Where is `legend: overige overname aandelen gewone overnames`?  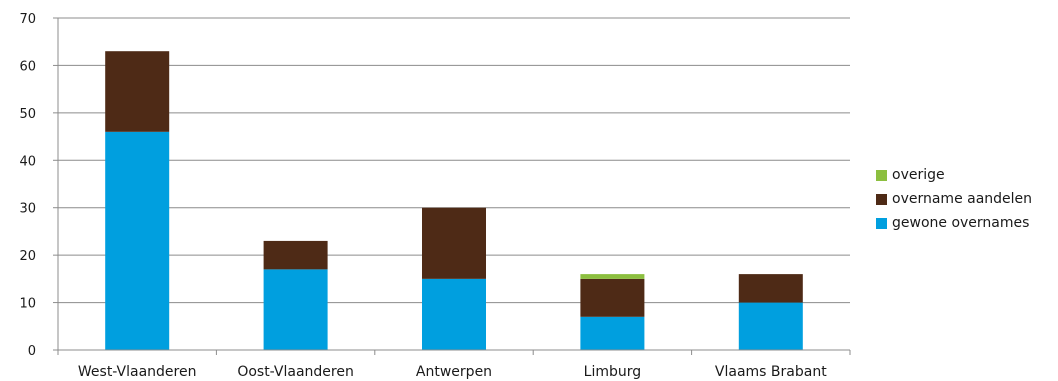 legend: overige overname aandelen gewone overnames is located at coordinates (954, 199).